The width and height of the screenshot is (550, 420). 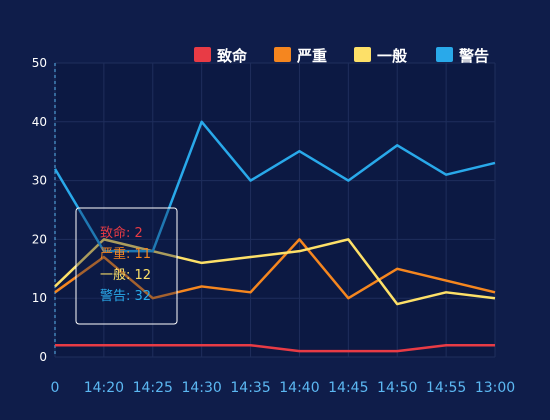 What do you see at coordinates (392, 56) in the screenshot?
I see `legend-label: 一般` at bounding box center [392, 56].